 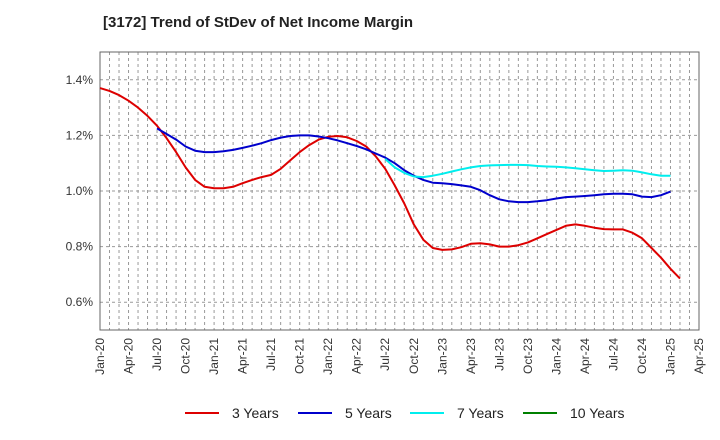 I want to click on legend-item-5-years: 5 Years, so click(x=345, y=413).